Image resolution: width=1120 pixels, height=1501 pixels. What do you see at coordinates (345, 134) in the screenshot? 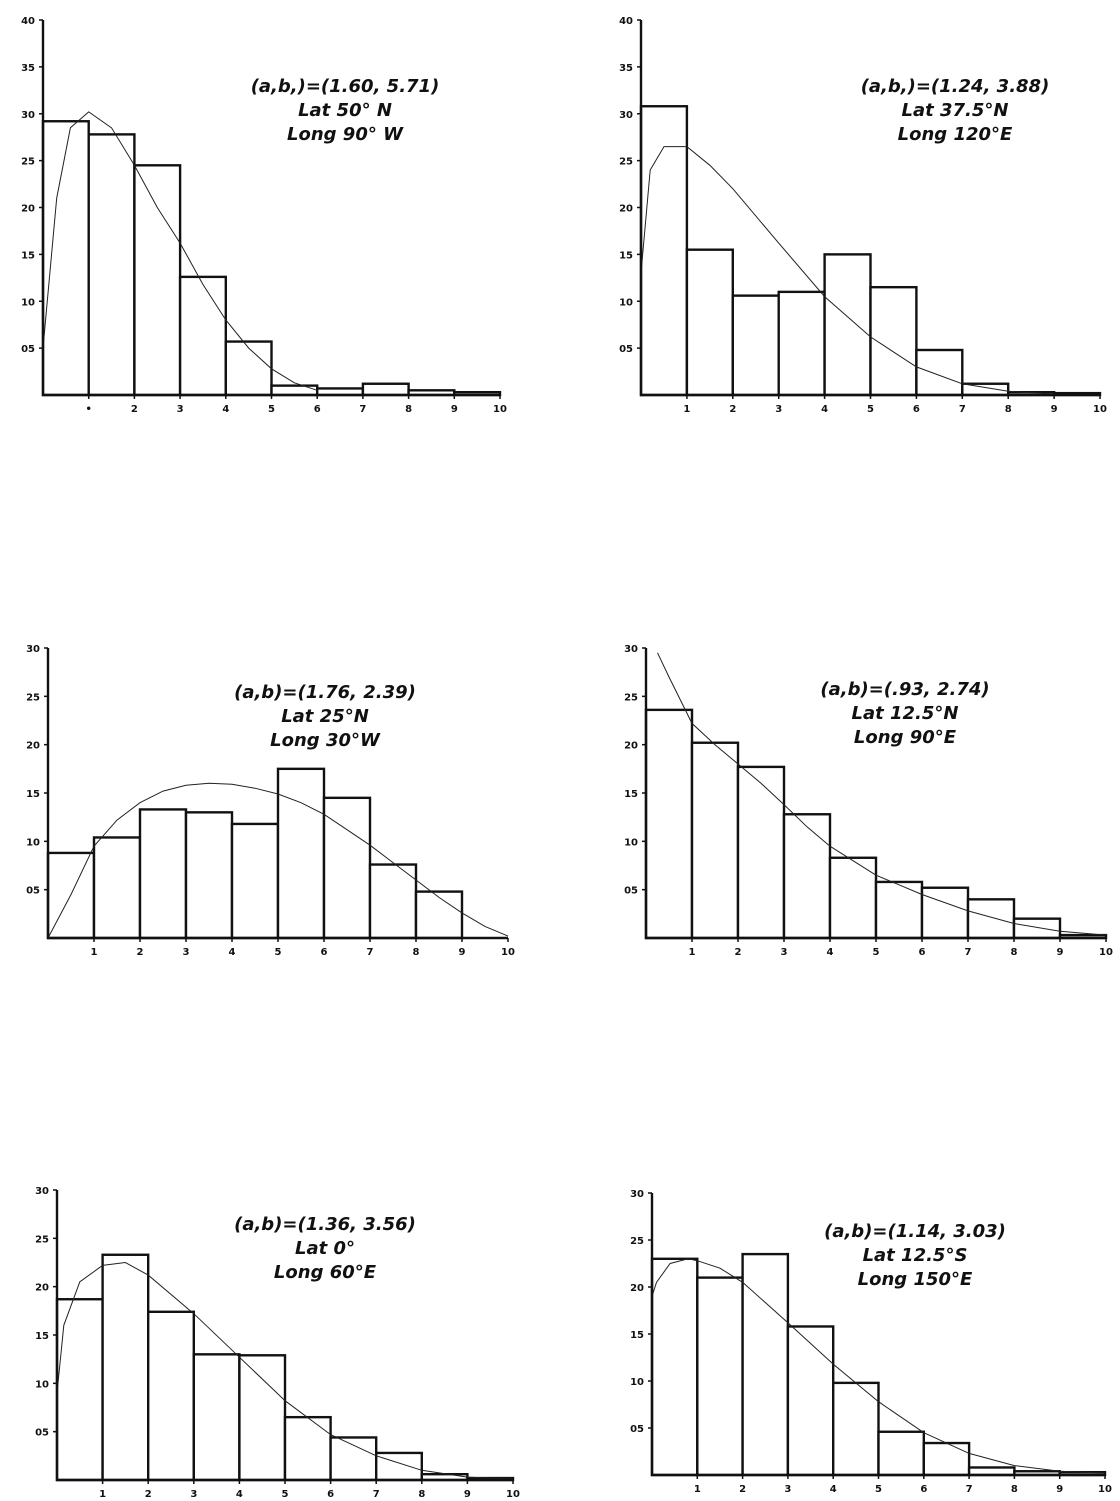
I see `annotation-line: Long 90° W` at bounding box center [345, 134].